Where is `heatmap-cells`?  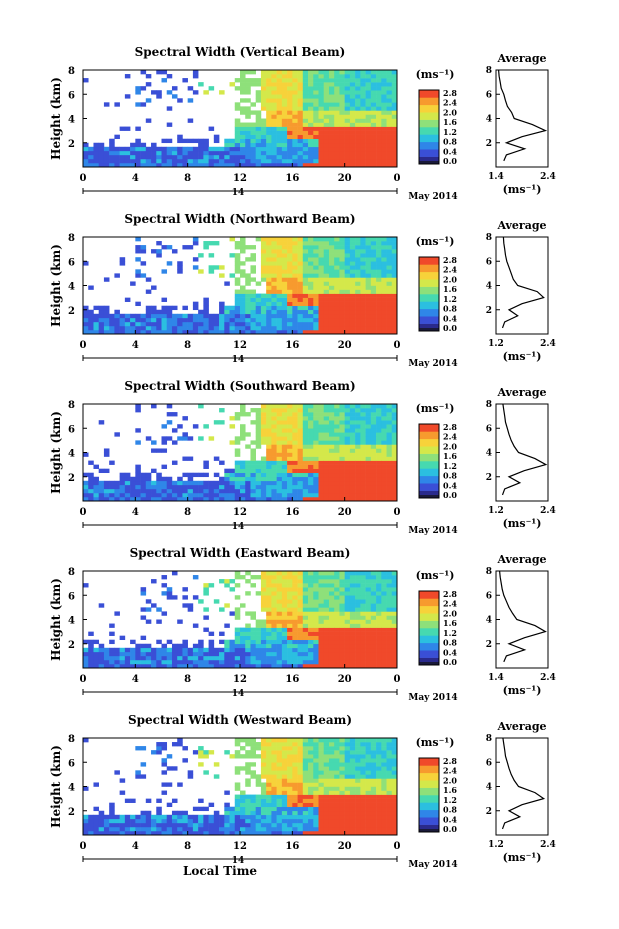 heatmap-cells is located at coordinates (240, 286).